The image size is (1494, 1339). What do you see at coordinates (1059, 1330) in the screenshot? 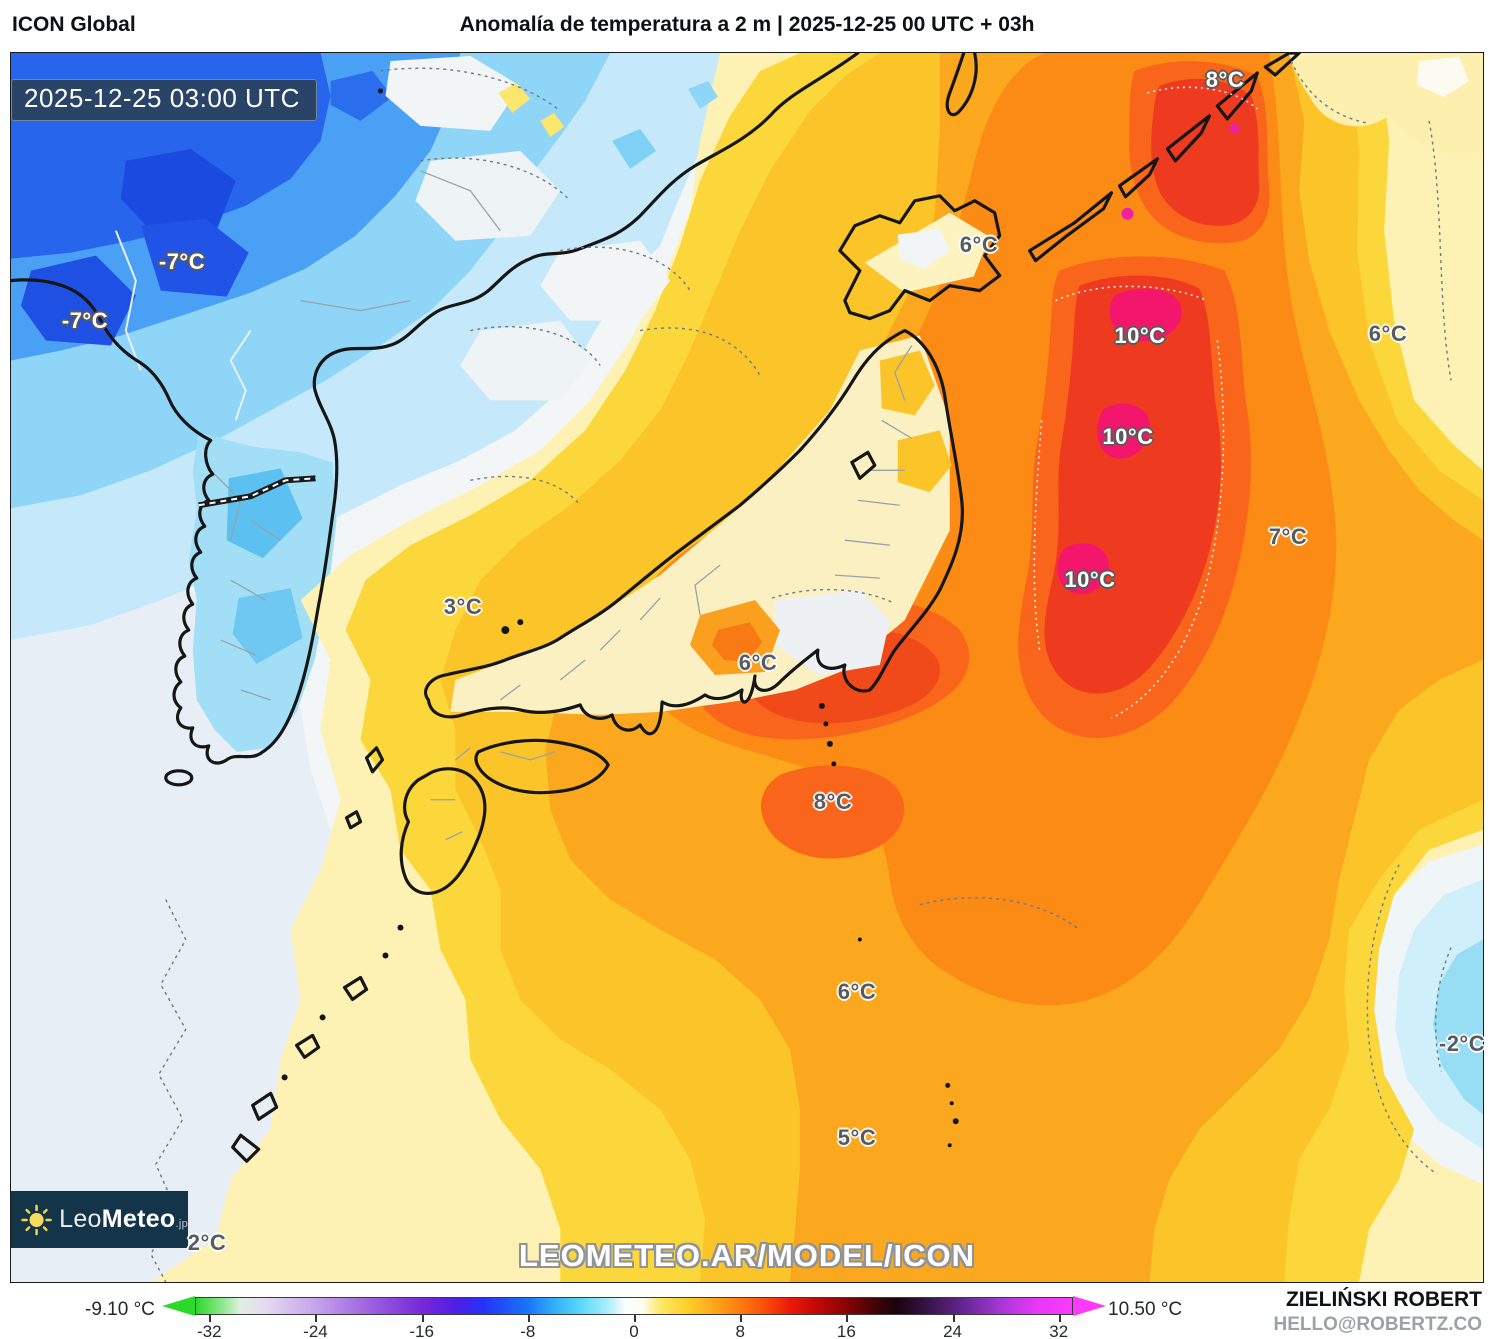
I see `colorbar-tick-label: 32` at bounding box center [1059, 1330].